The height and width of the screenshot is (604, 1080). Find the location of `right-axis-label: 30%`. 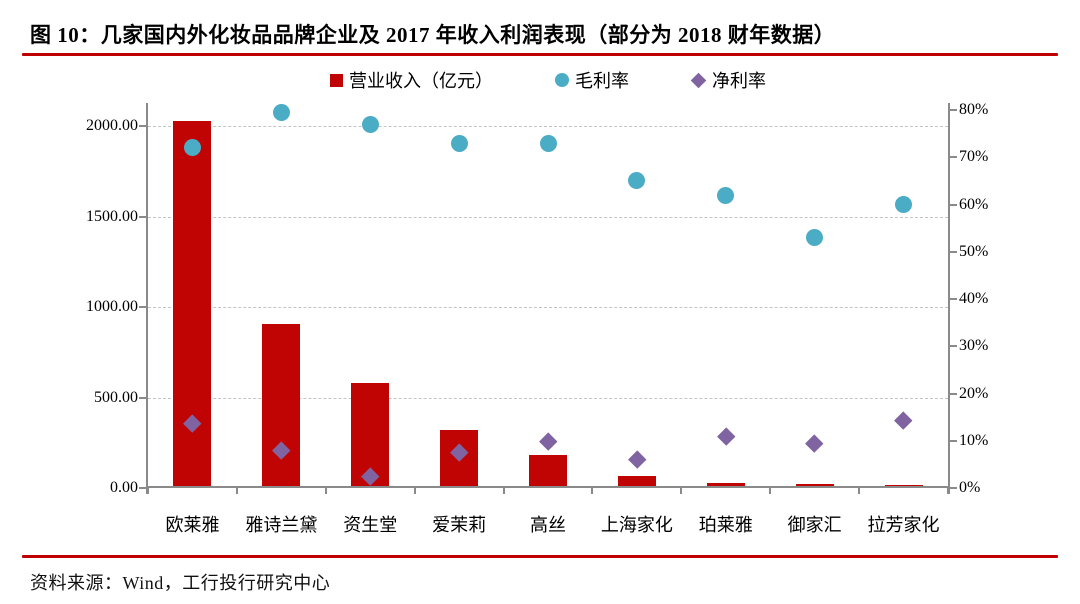

right-axis-label: 30% is located at coordinates (974, 346).